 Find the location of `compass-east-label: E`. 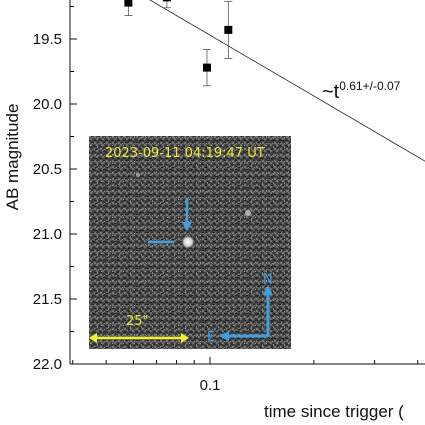

compass-east-label: E is located at coordinates (211, 337).